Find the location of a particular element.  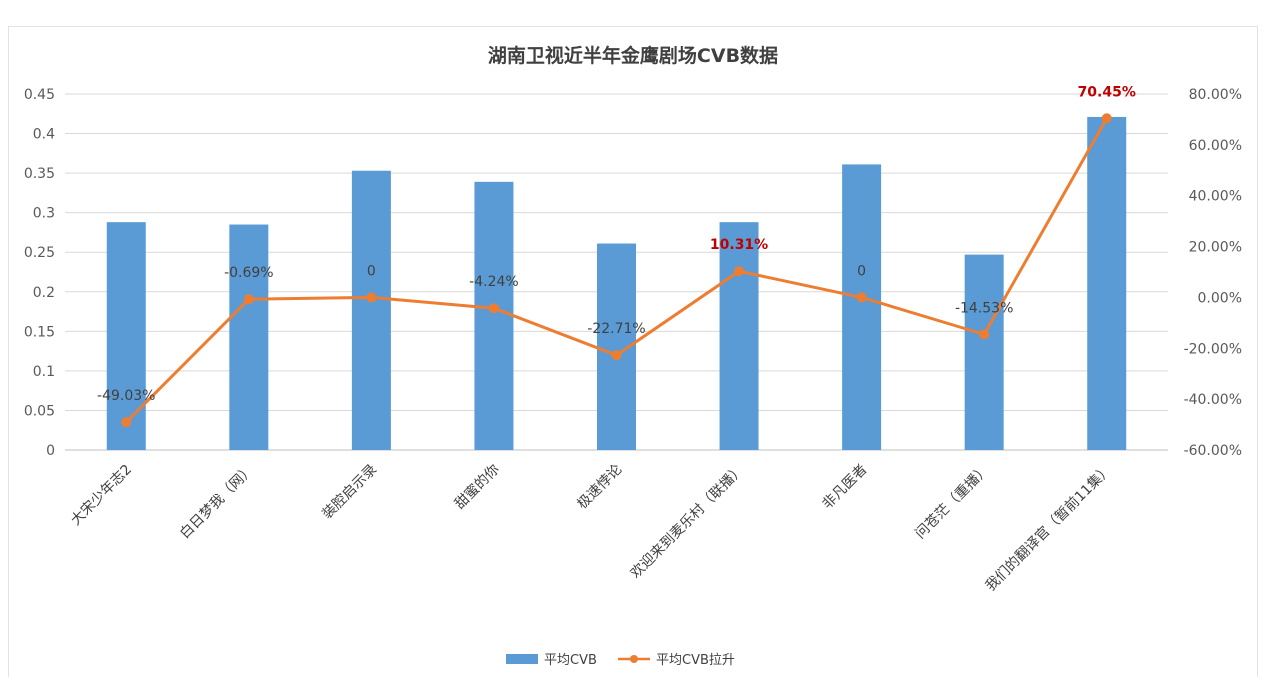

legend-line-label: 平均CVB拉升 is located at coordinates (695, 660).